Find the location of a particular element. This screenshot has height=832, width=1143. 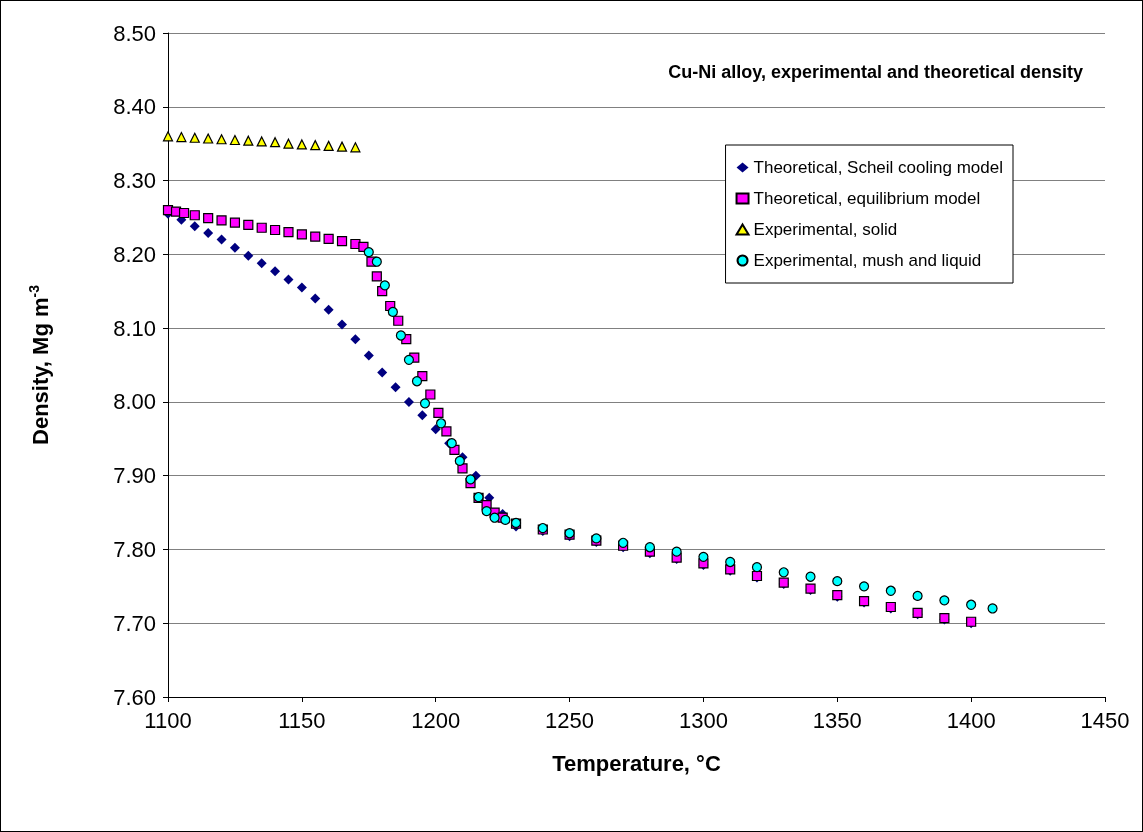

x-tick-label: 1250 is located at coordinates (570, 720).